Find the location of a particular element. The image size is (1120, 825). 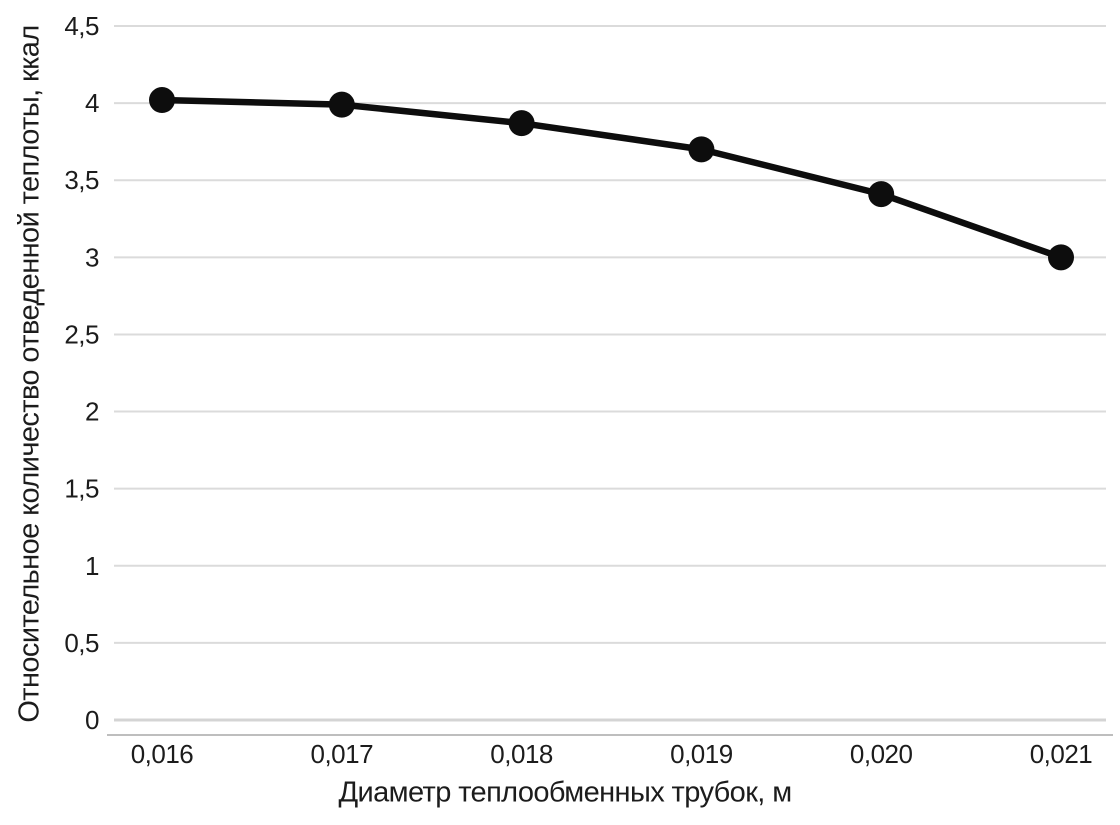

y-tick-labels: 0 0,5 1 1,5 2 2,5 3 3,5 4 4,5 is located at coordinates (81, 373).